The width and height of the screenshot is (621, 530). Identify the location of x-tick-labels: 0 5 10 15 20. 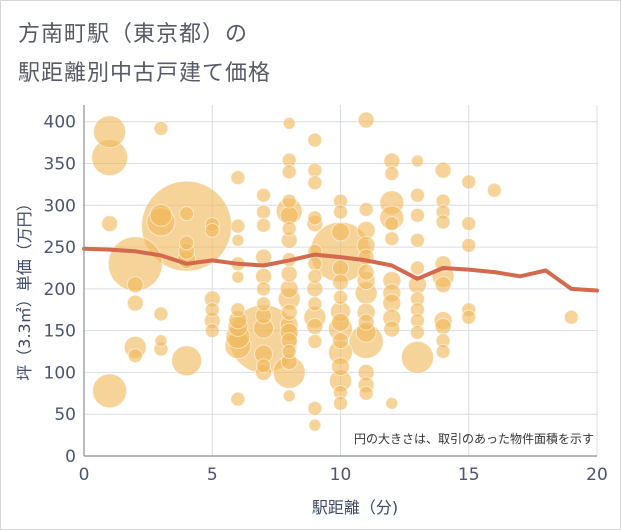
(343, 475).